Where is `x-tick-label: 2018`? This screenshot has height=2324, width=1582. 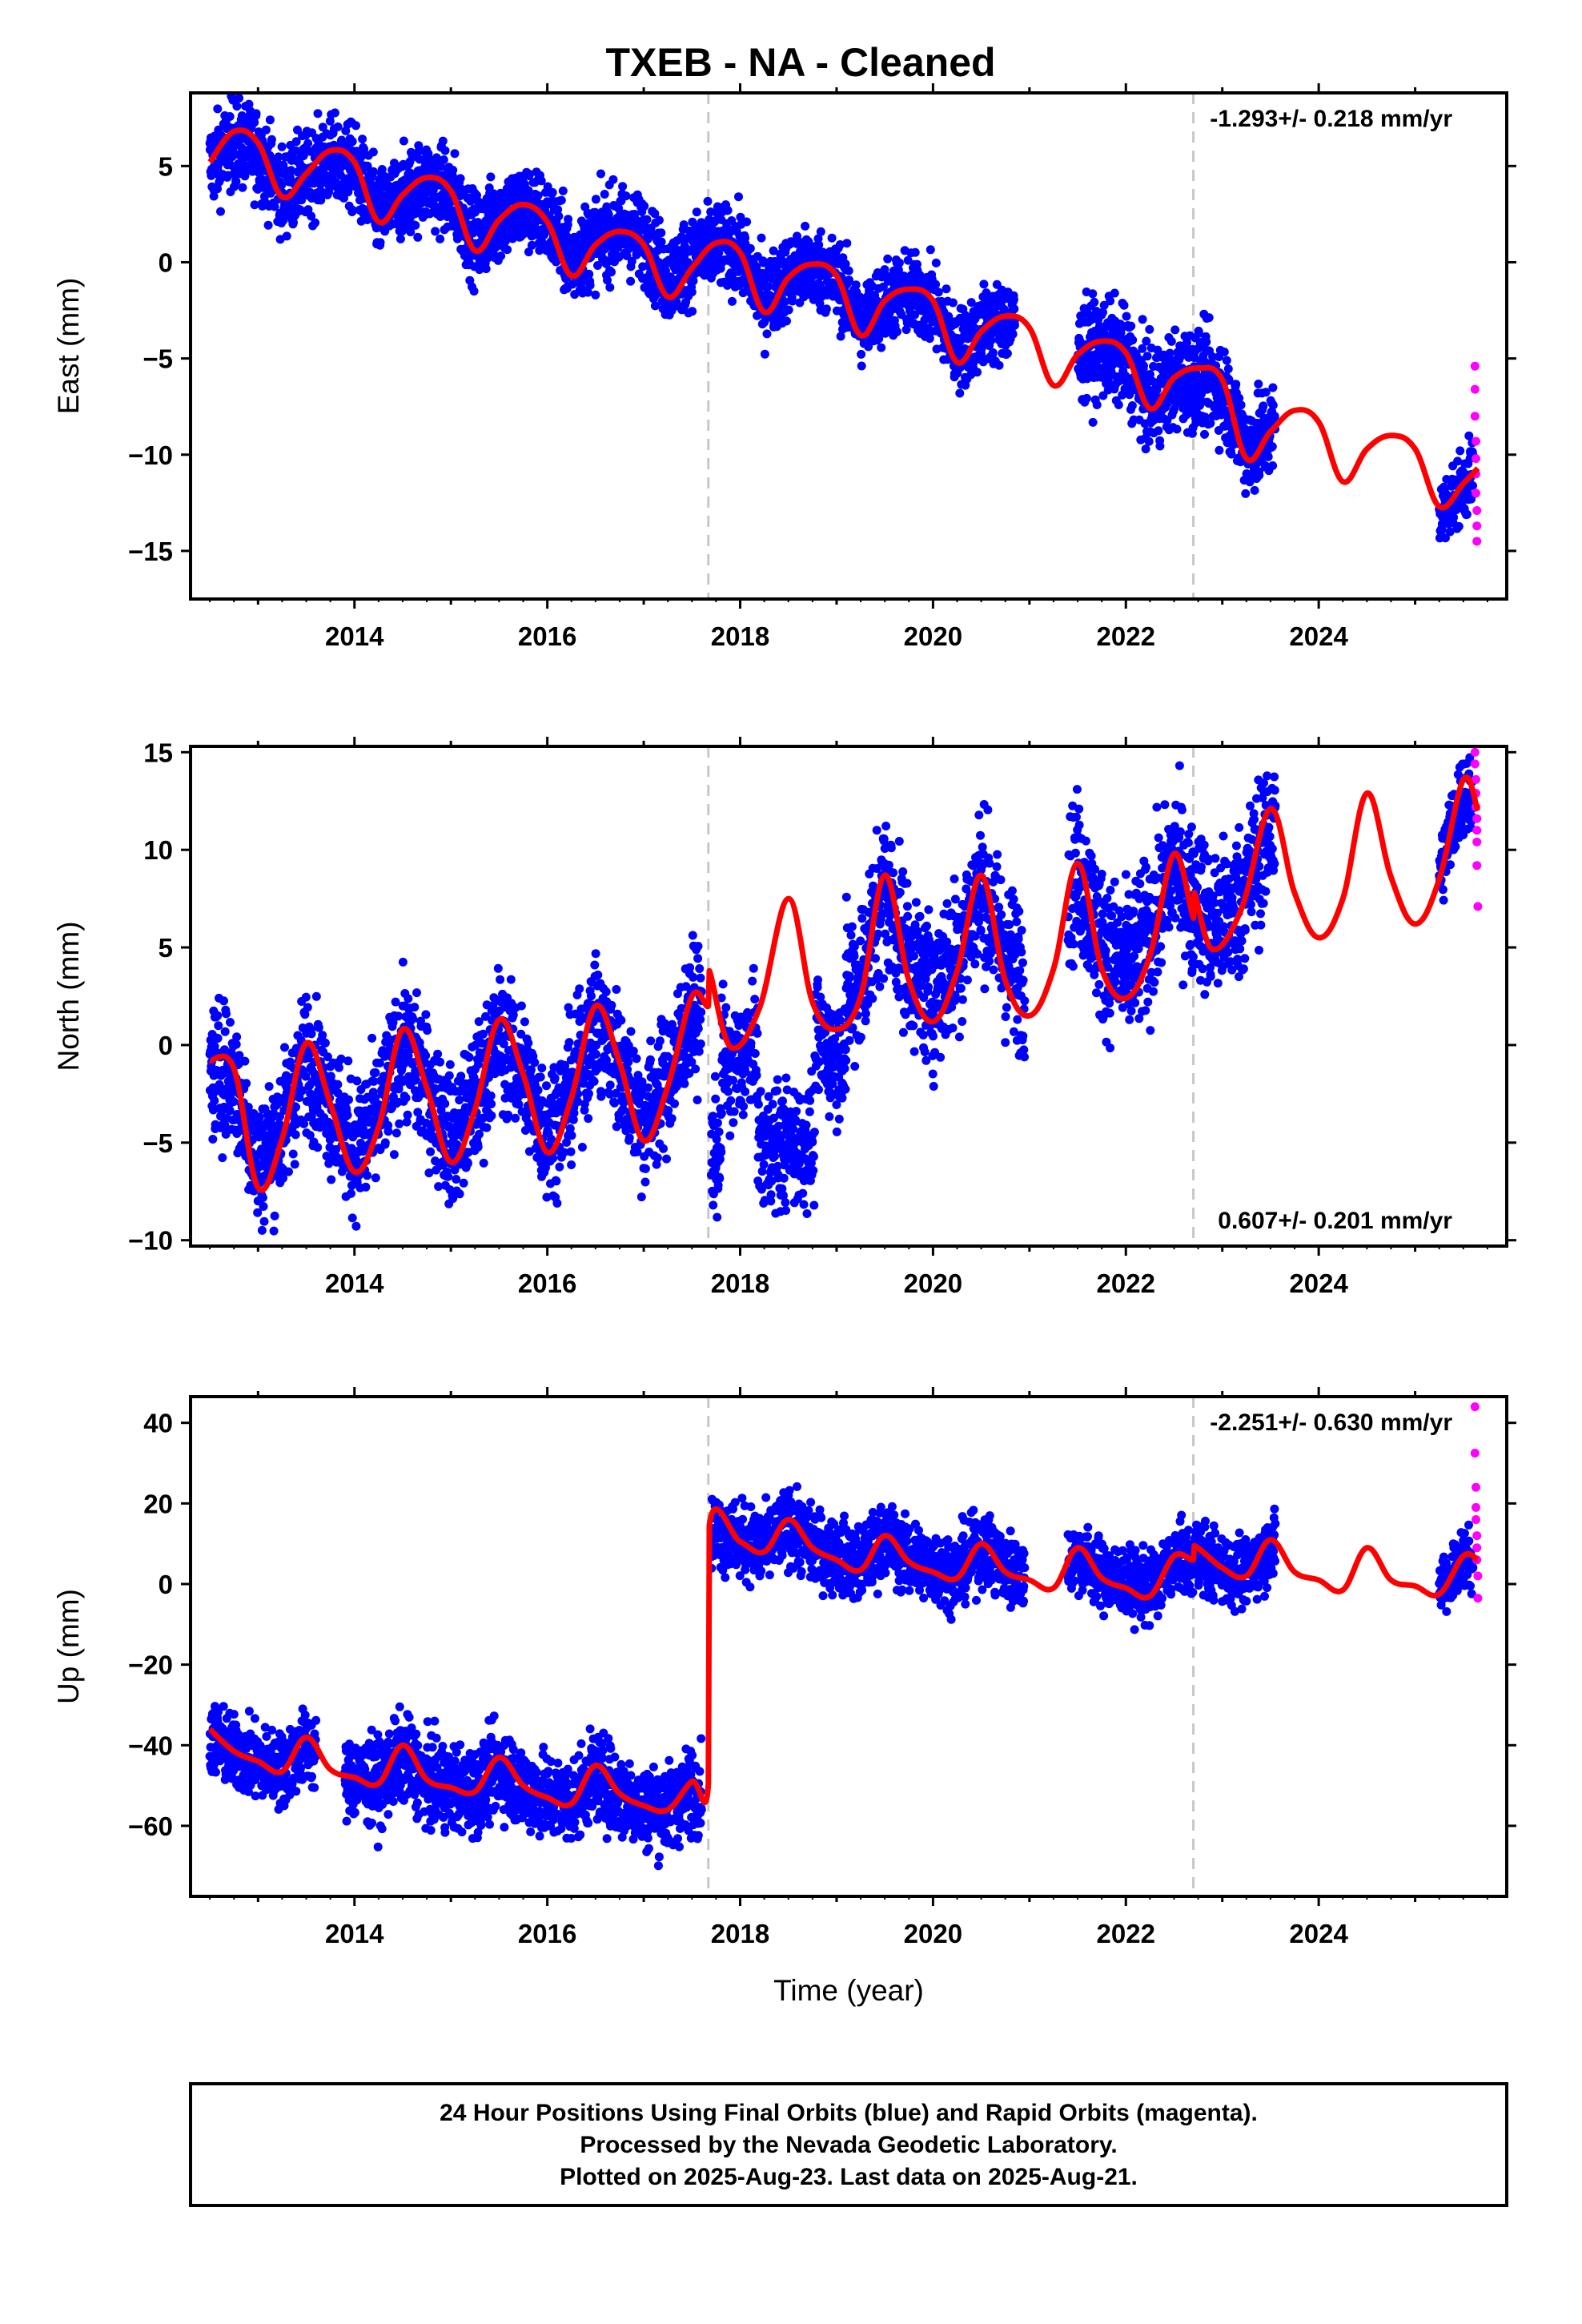 x-tick-label: 2018 is located at coordinates (740, 636).